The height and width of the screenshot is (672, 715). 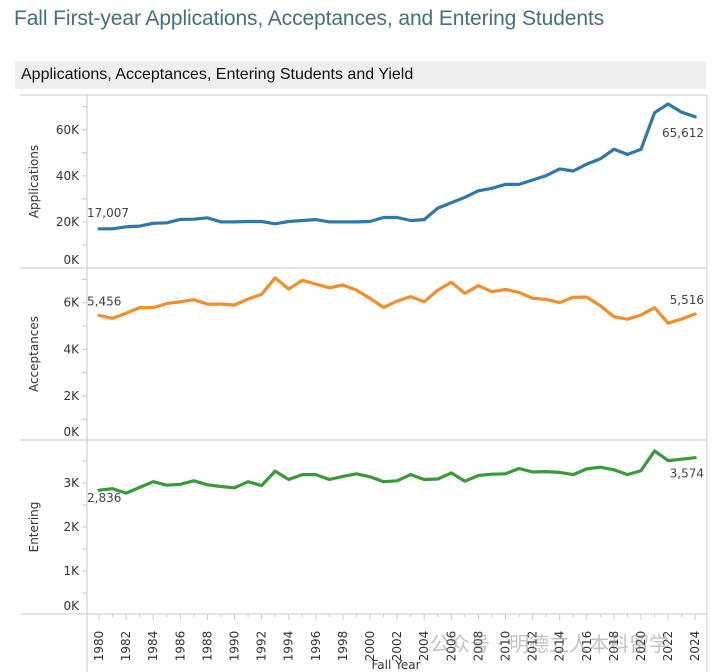 What do you see at coordinates (71, 349) in the screenshot?
I see `y-tick-label: 4K` at bounding box center [71, 349].